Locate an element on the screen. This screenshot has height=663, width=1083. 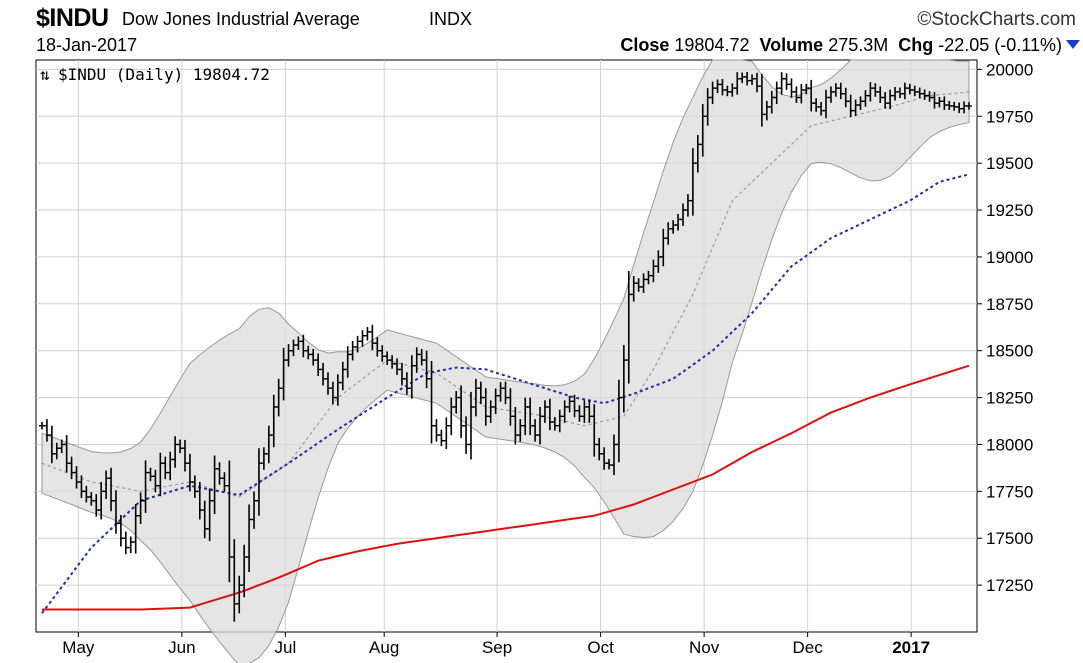
x-tick-label: Nov is located at coordinates (704, 647).